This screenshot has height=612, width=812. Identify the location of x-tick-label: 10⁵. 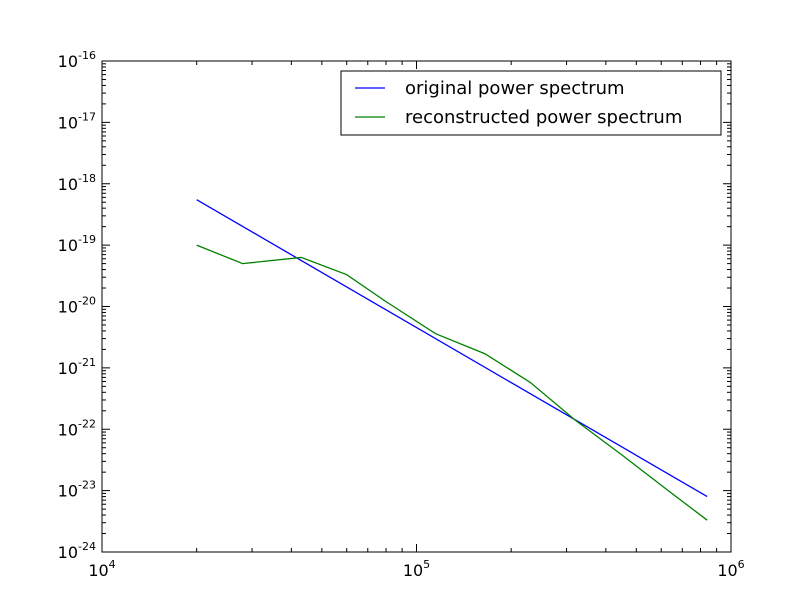
(416, 569).